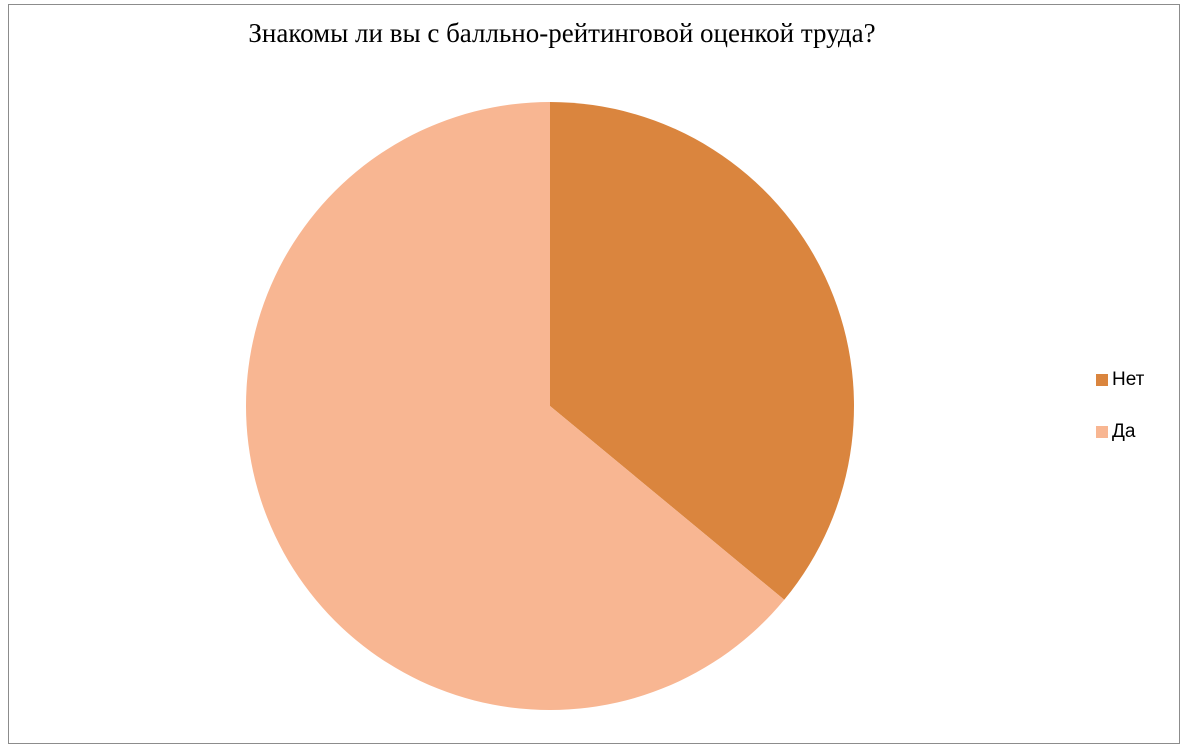  What do you see at coordinates (1102, 431) in the screenshot?
I see `legend-swatch-da` at bounding box center [1102, 431].